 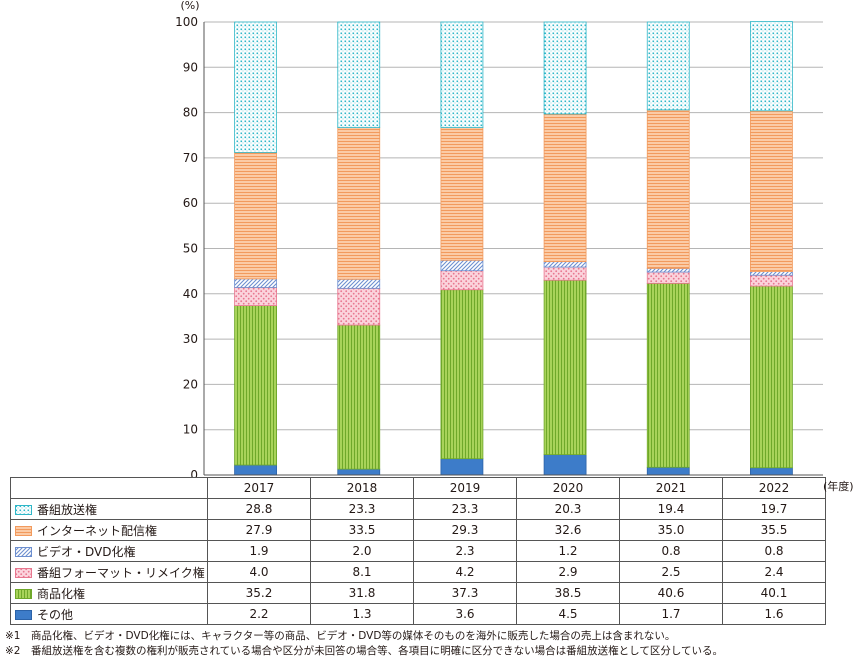 What do you see at coordinates (259, 530) in the screenshot?
I see `table-cell: 27.9` at bounding box center [259, 530].